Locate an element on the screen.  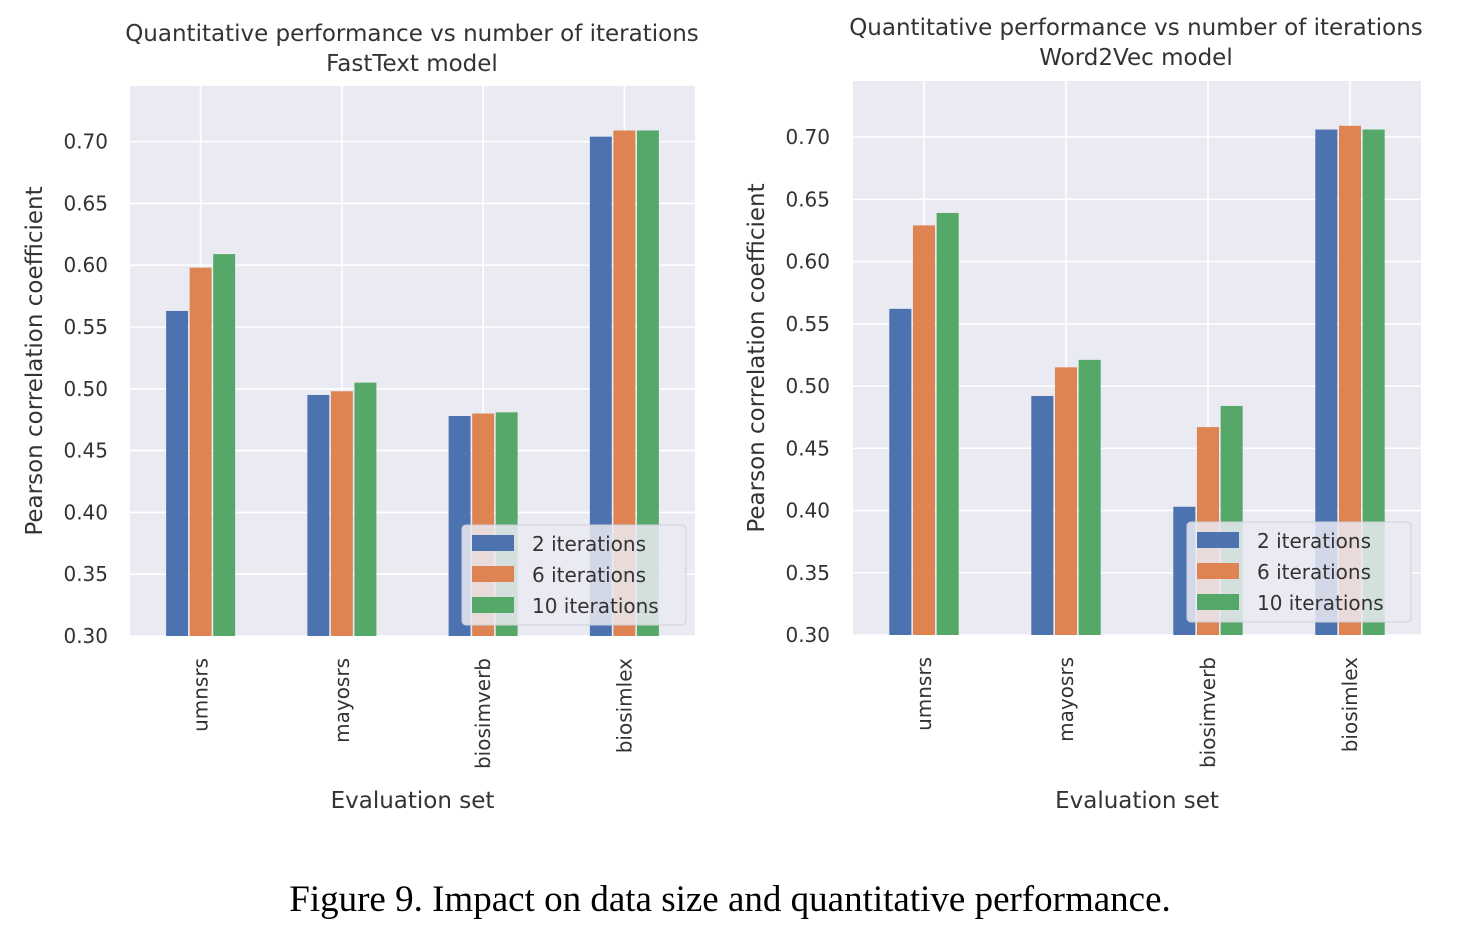
chart-subtitle: FastText model is located at coordinates (412, 64).